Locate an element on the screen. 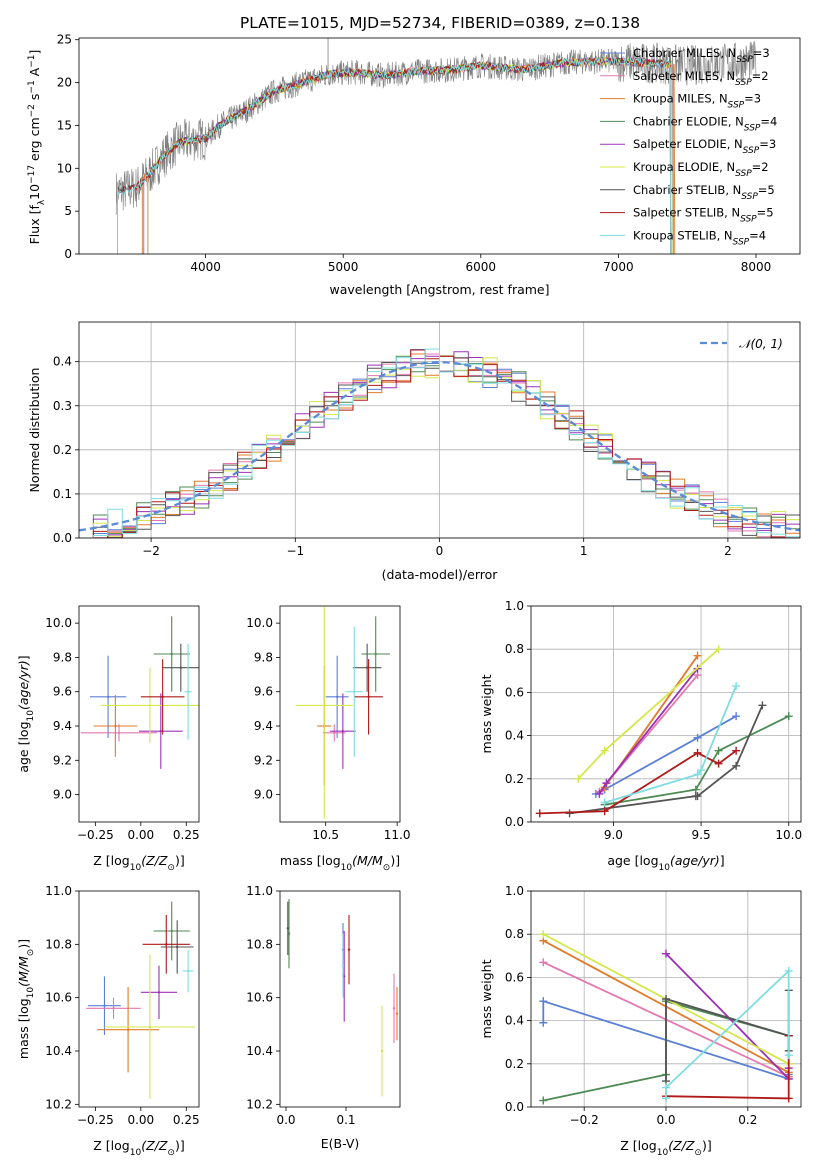  legend-label-part: =3 is located at coordinates (761, 53).